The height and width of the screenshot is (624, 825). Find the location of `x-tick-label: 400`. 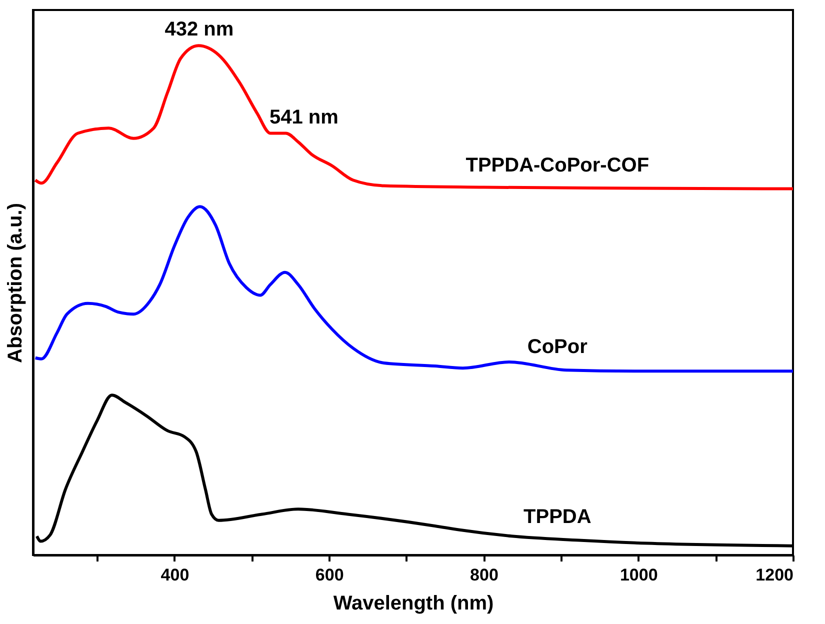

x-tick-label: 400 is located at coordinates (175, 575).